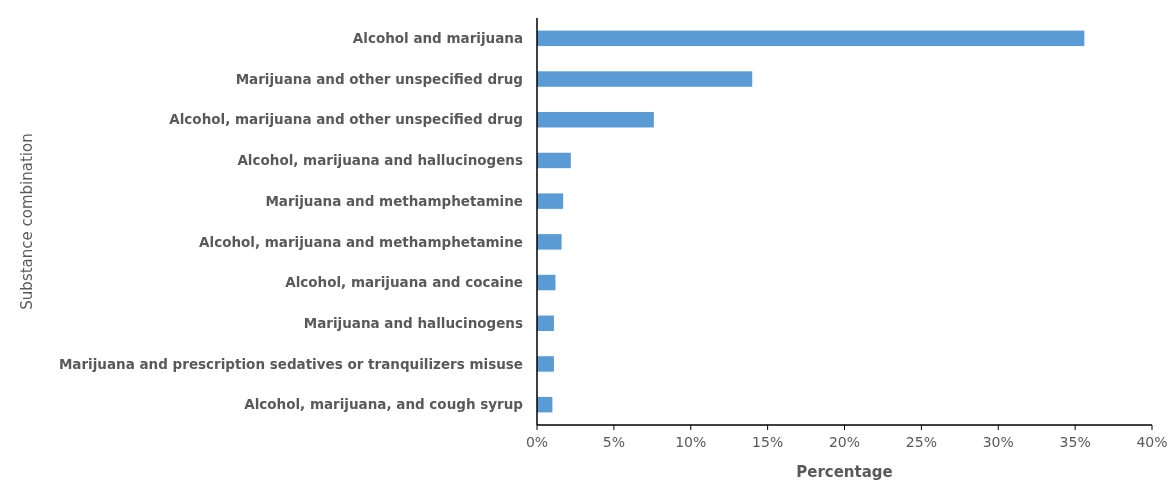  What do you see at coordinates (613, 442) in the screenshot?
I see `x-tick-label: 5%` at bounding box center [613, 442].